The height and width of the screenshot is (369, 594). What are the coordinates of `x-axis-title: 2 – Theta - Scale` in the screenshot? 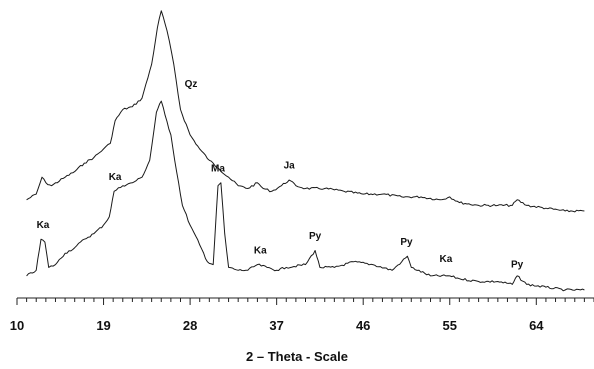 It's located at (297, 356).